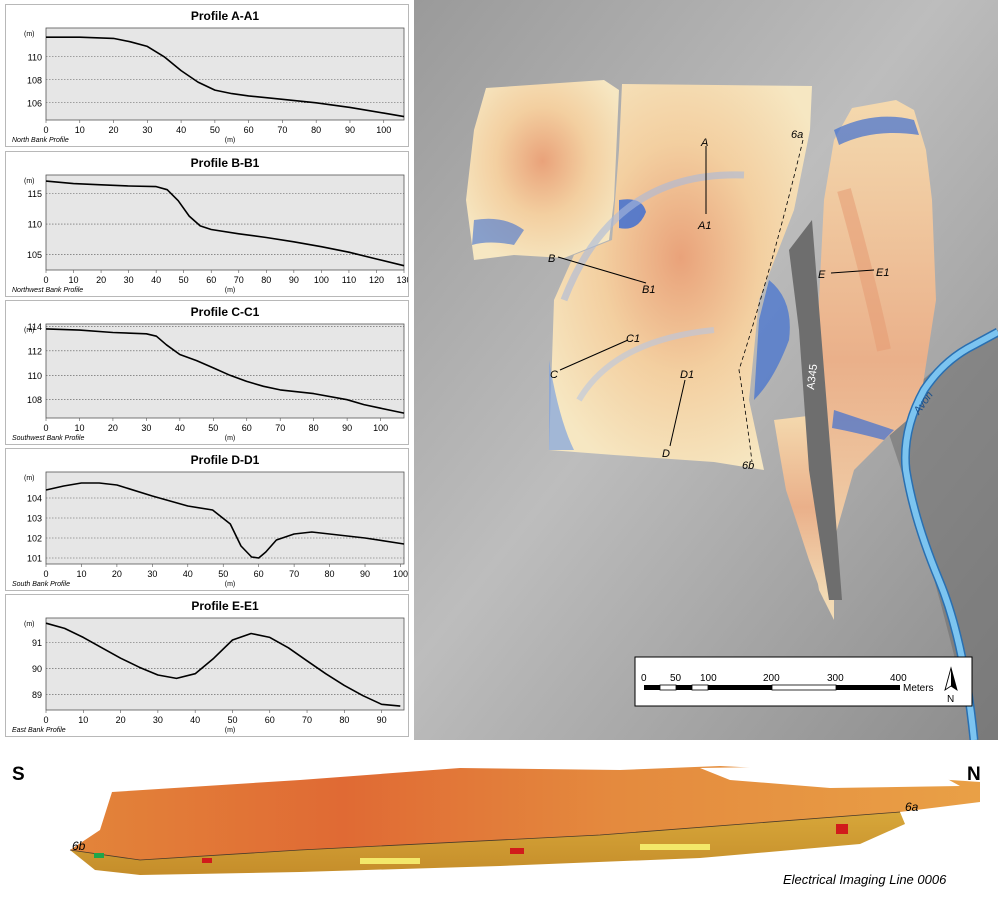 This screenshot has width=998, height=902. Describe the element at coordinates (677, 413) in the screenshot. I see `profile-line-d` at that location.